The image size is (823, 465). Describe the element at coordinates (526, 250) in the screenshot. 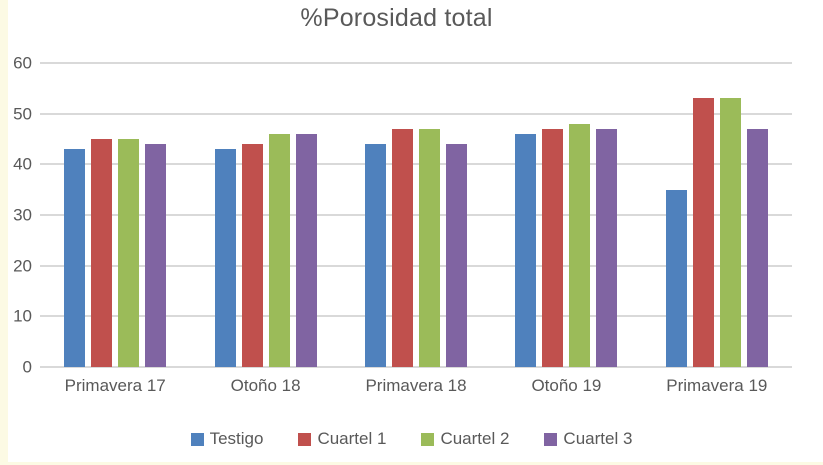

I see `bar-testigo-otoño-19` at that location.